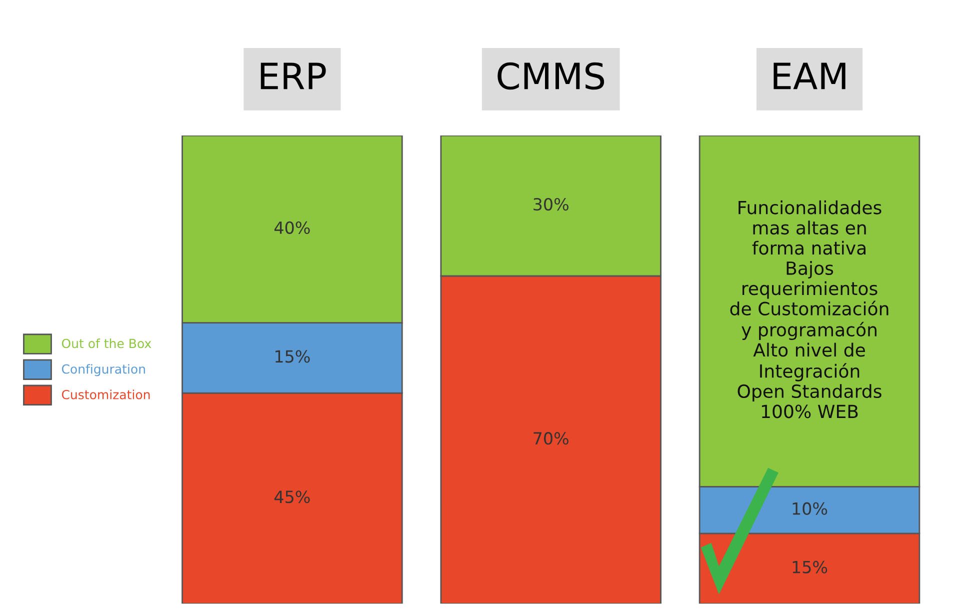  What do you see at coordinates (810, 508) in the screenshot?
I see `data-label: 10%` at bounding box center [810, 508].